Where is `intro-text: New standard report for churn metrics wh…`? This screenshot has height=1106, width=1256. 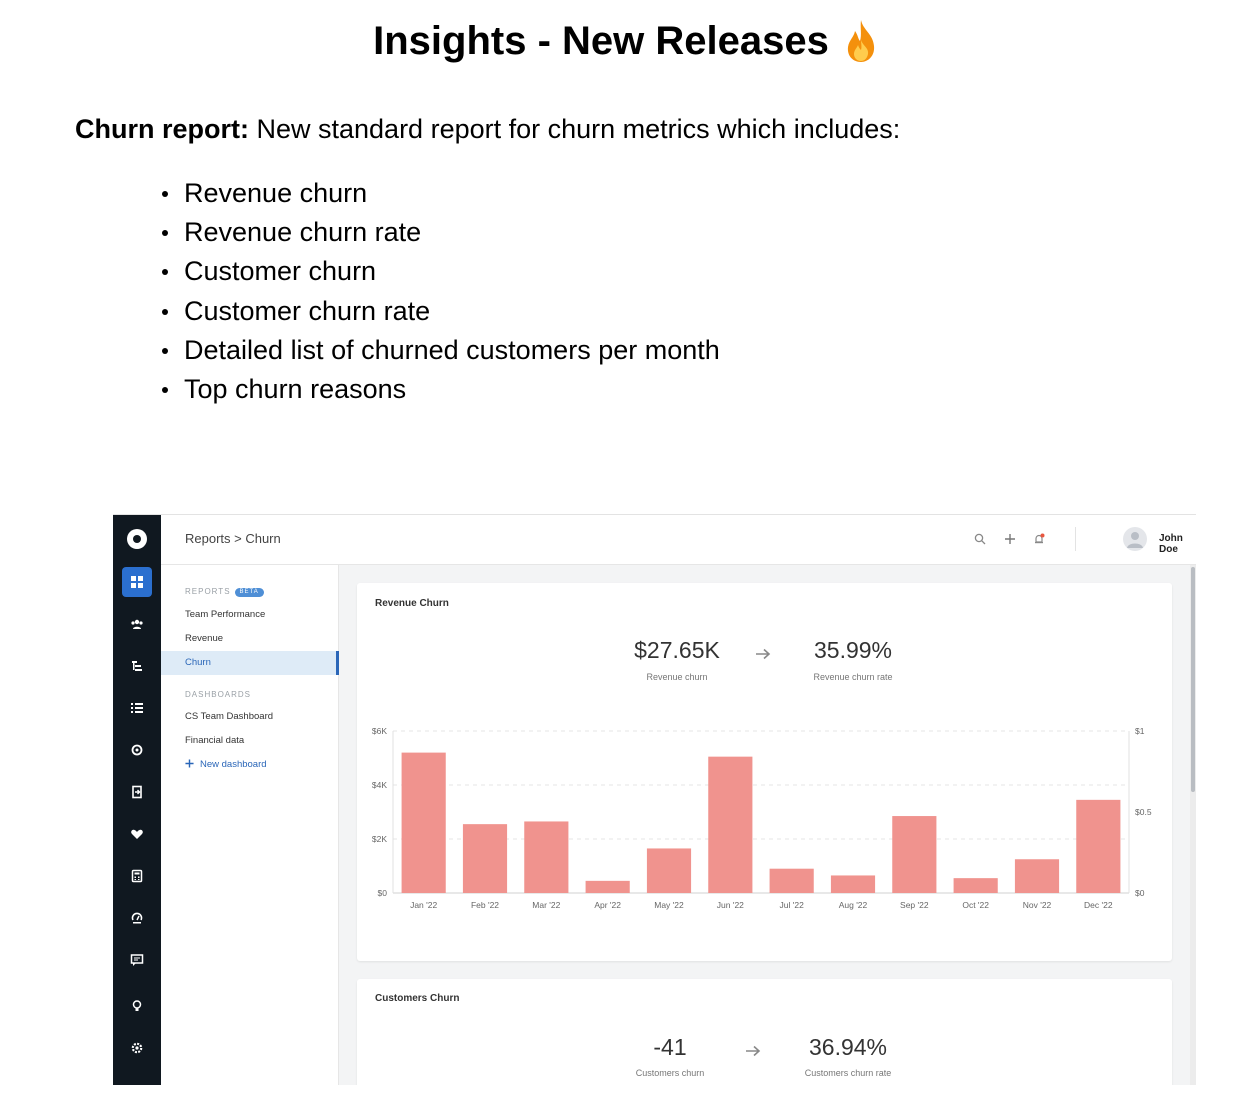
intro-text: New standard report for churn metrics wh… is located at coordinates (574, 129).